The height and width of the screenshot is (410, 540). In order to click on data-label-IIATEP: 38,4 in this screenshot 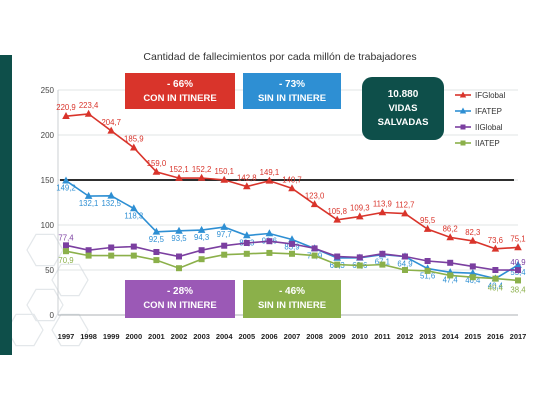, I will do `click(518, 289)`.